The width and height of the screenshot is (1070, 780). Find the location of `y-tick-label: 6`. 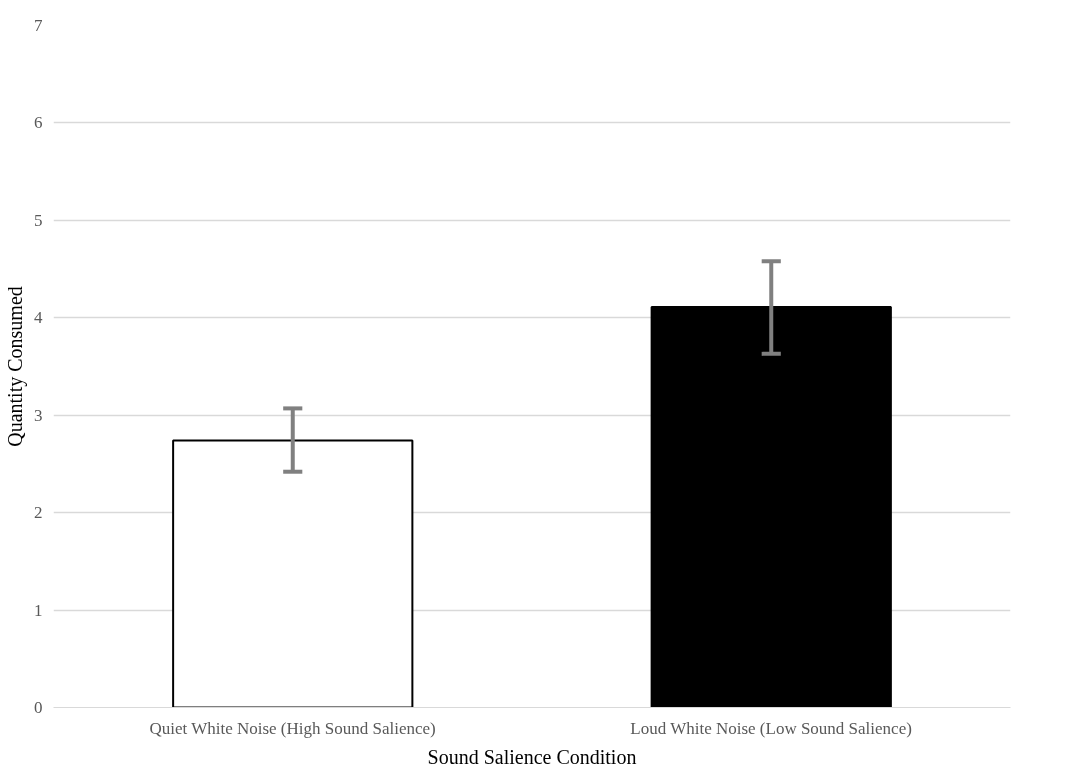

y-tick-label: 6 is located at coordinates (38, 123).